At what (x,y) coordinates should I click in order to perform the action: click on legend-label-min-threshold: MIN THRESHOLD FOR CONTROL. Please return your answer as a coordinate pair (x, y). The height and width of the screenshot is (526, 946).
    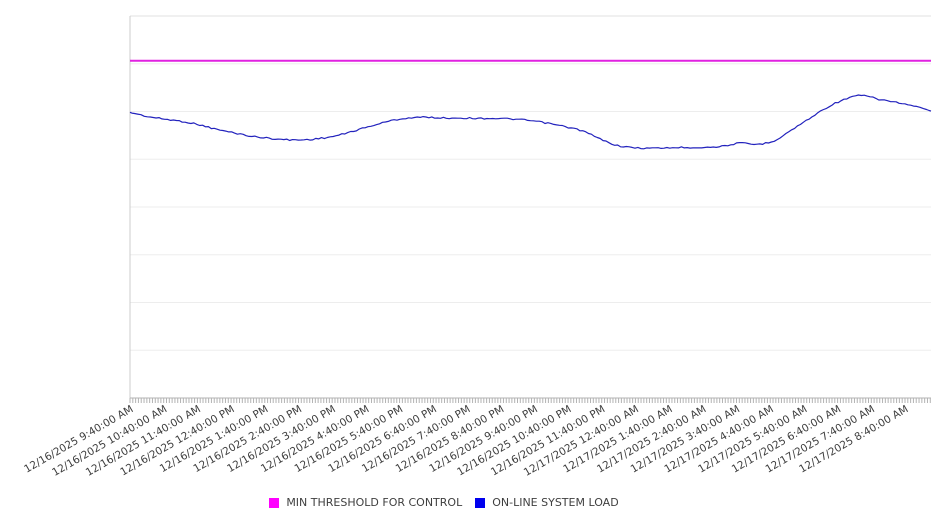
    Looking at the image, I should click on (374, 502).